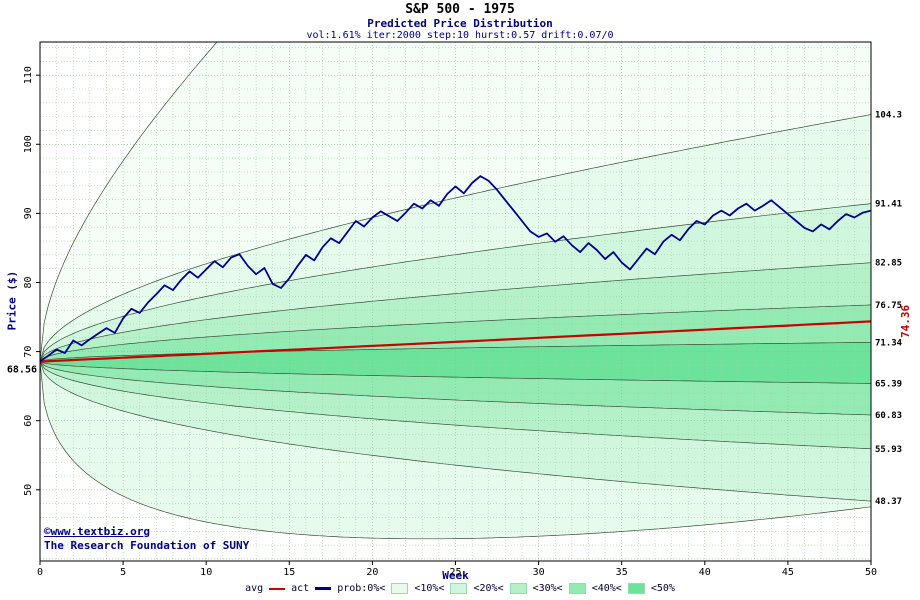  What do you see at coordinates (460, 23) in the screenshot?
I see `chart-subtitle: Predicted Price Distribution` at bounding box center [460, 23].